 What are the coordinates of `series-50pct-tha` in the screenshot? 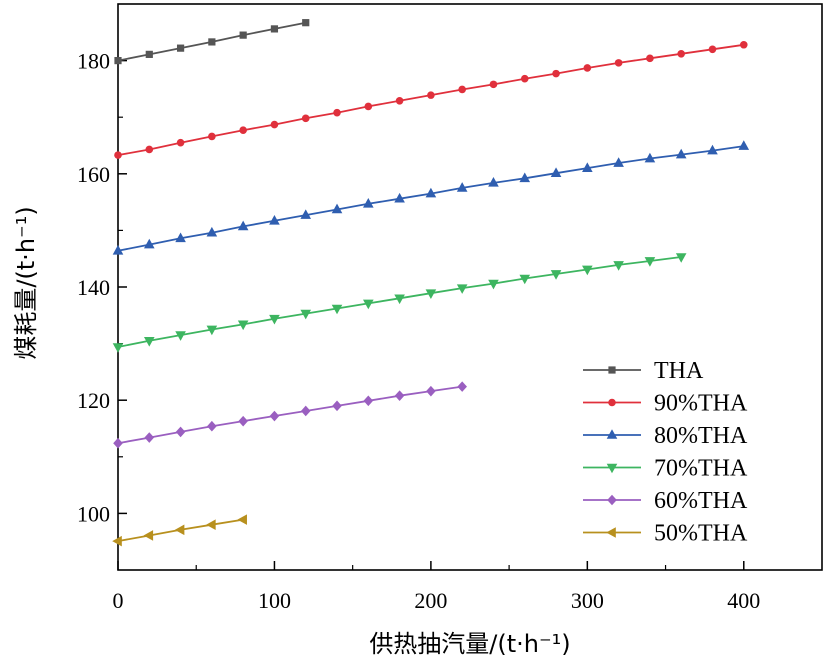 It's located at (179, 530).